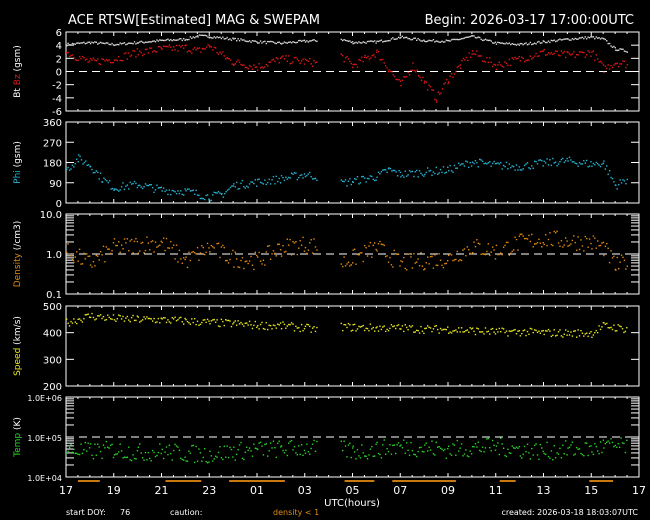 The image size is (650, 520). Describe the element at coordinates (529, 20) in the screenshot. I see `begin-time: Begin: 2026-03-17 17:00:00UTC` at that location.